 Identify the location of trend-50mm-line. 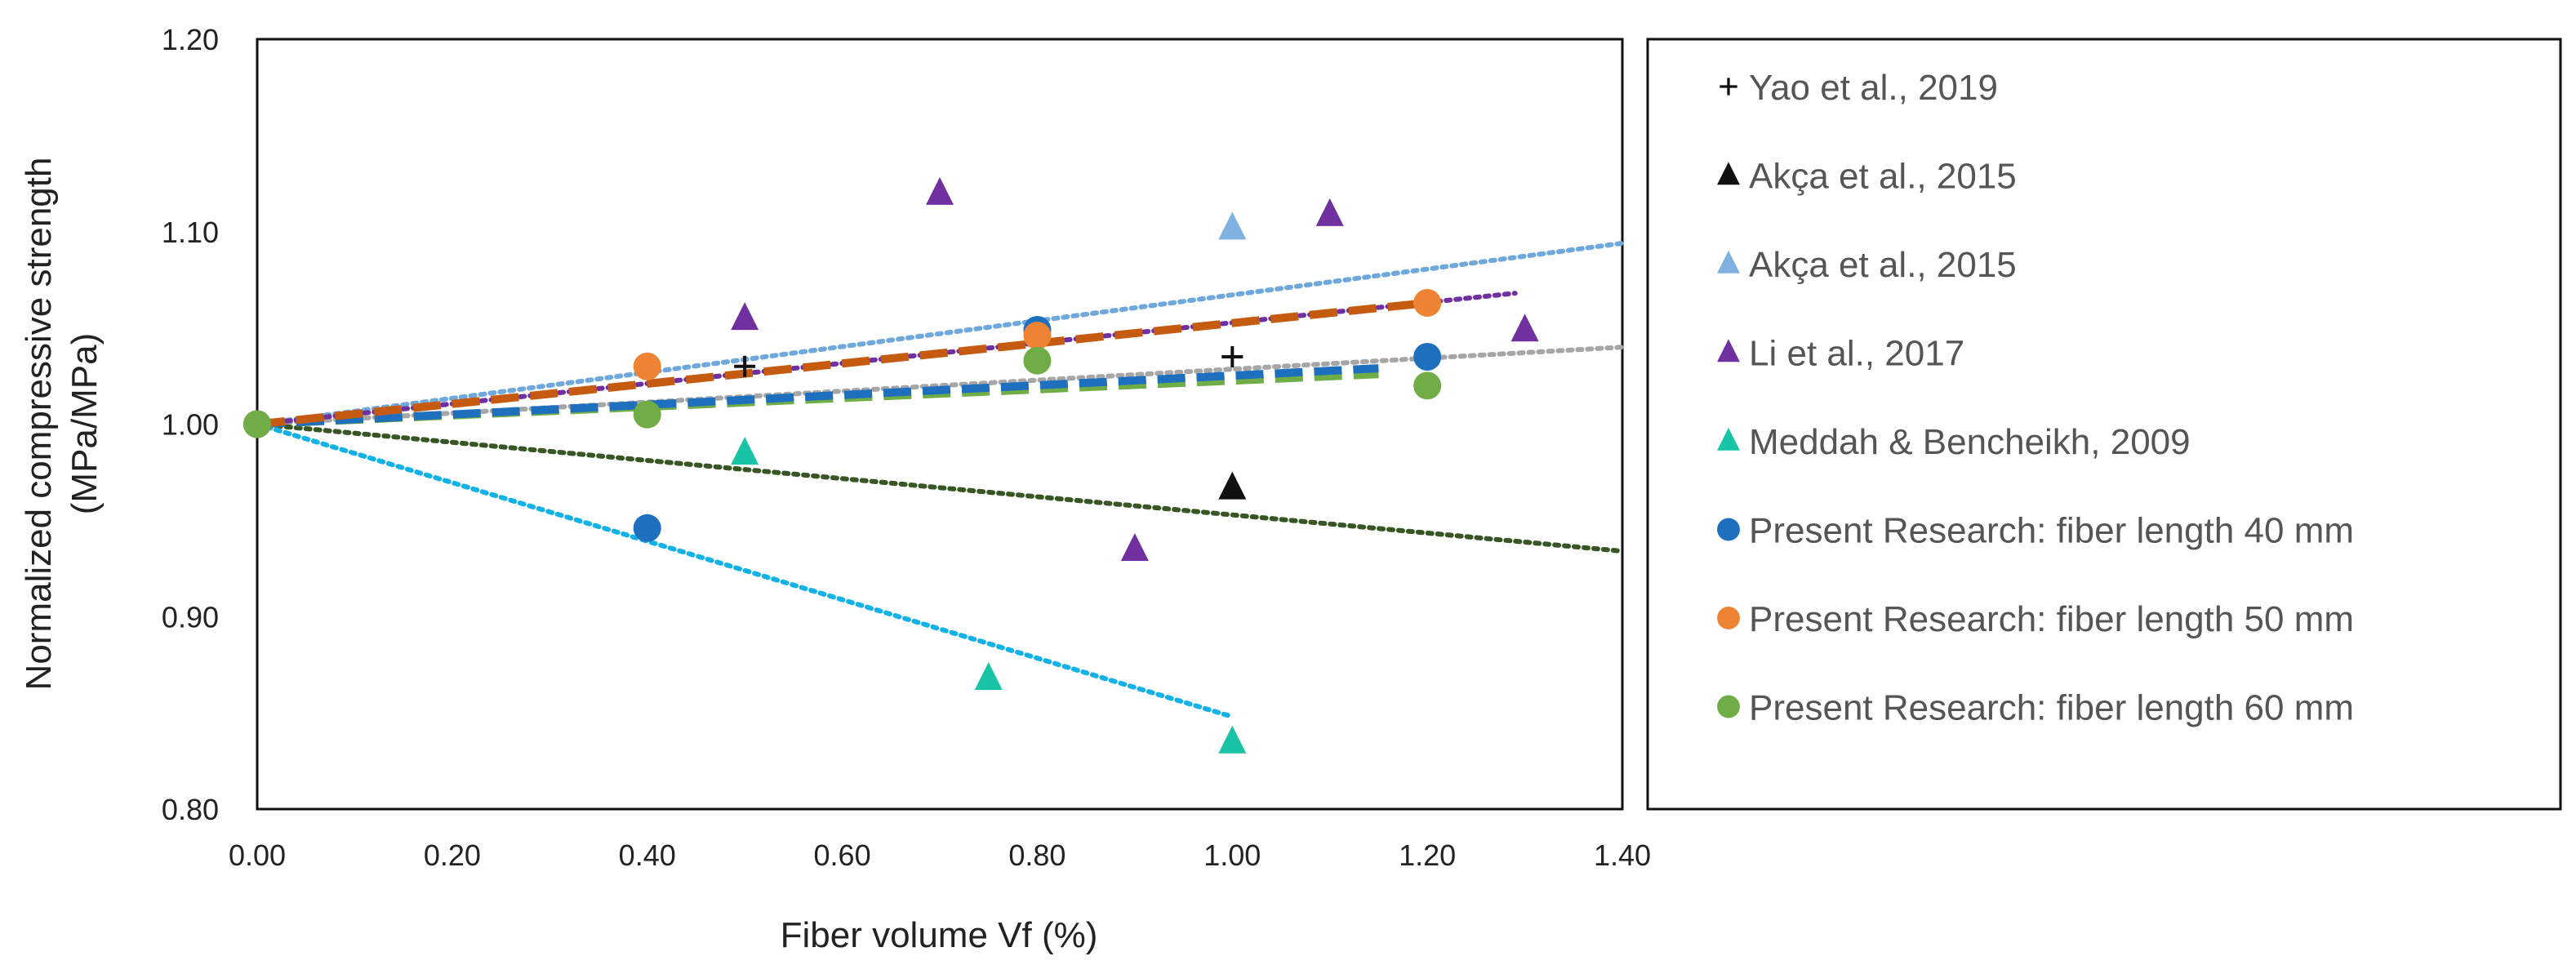
(842, 364).